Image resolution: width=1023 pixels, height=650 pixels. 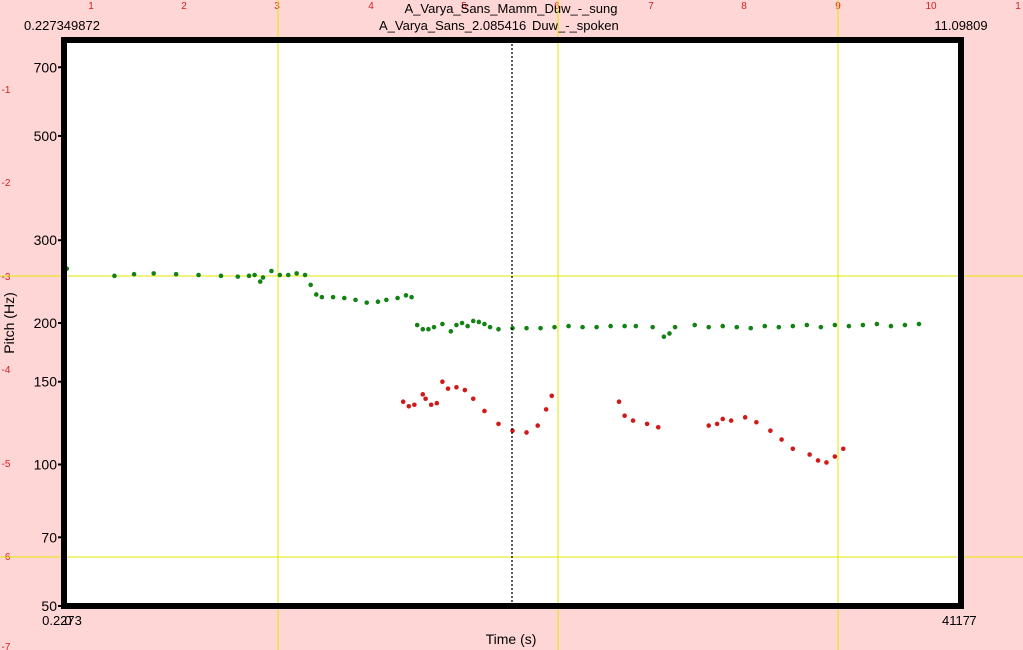 What do you see at coordinates (960, 25) in the screenshot?
I see `time-end-label: 11.09809` at bounding box center [960, 25].